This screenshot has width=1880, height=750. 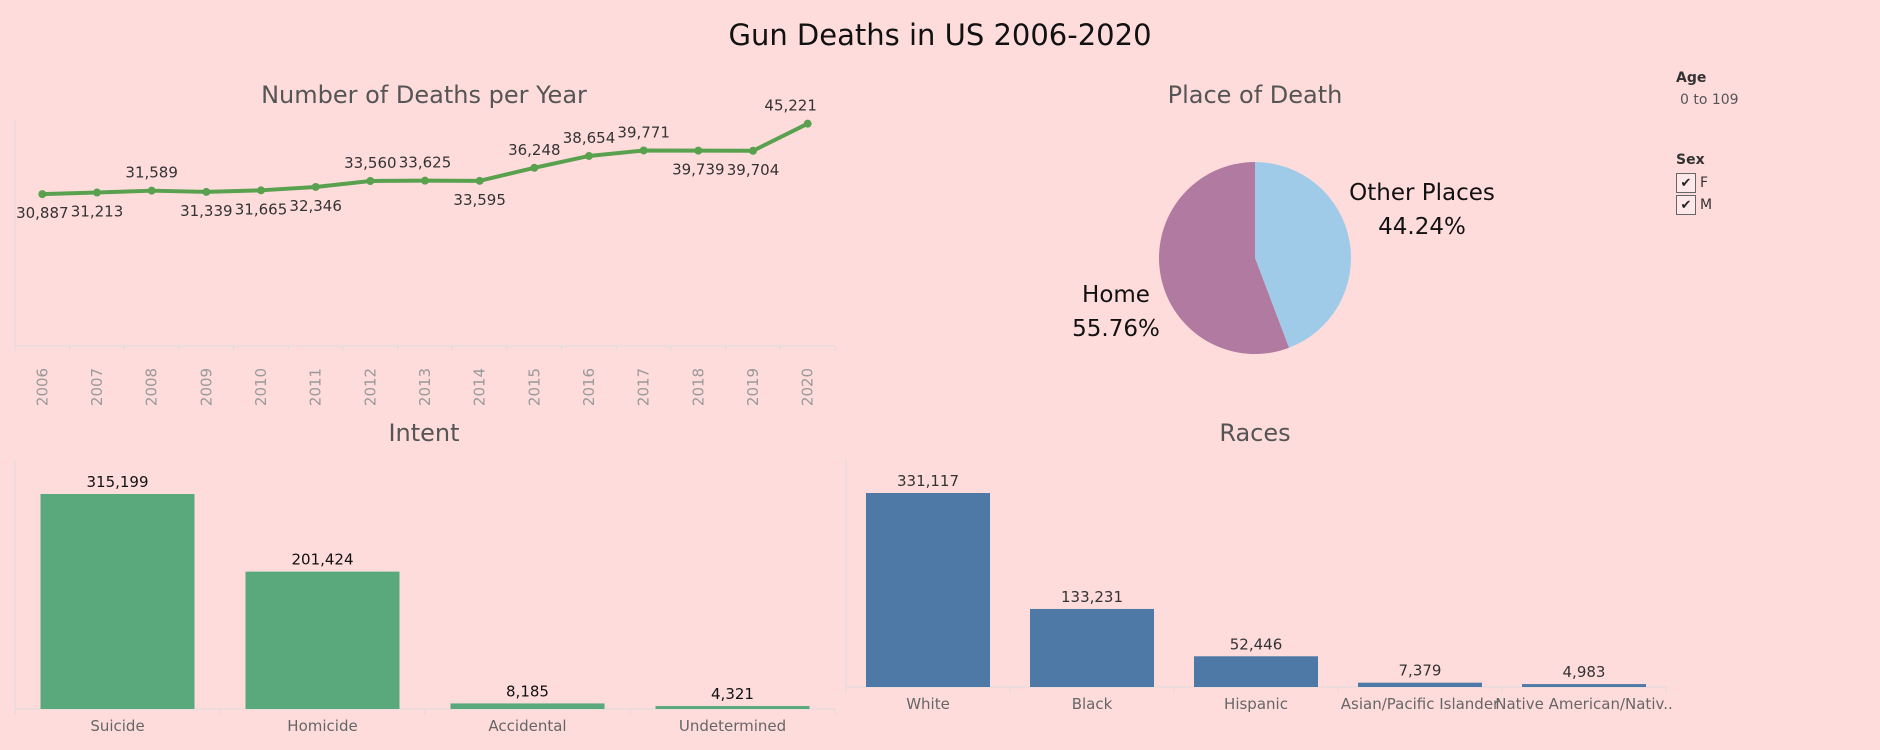 What do you see at coordinates (1256, 644) in the screenshot?
I see `races-data-label: 52,446` at bounding box center [1256, 644].